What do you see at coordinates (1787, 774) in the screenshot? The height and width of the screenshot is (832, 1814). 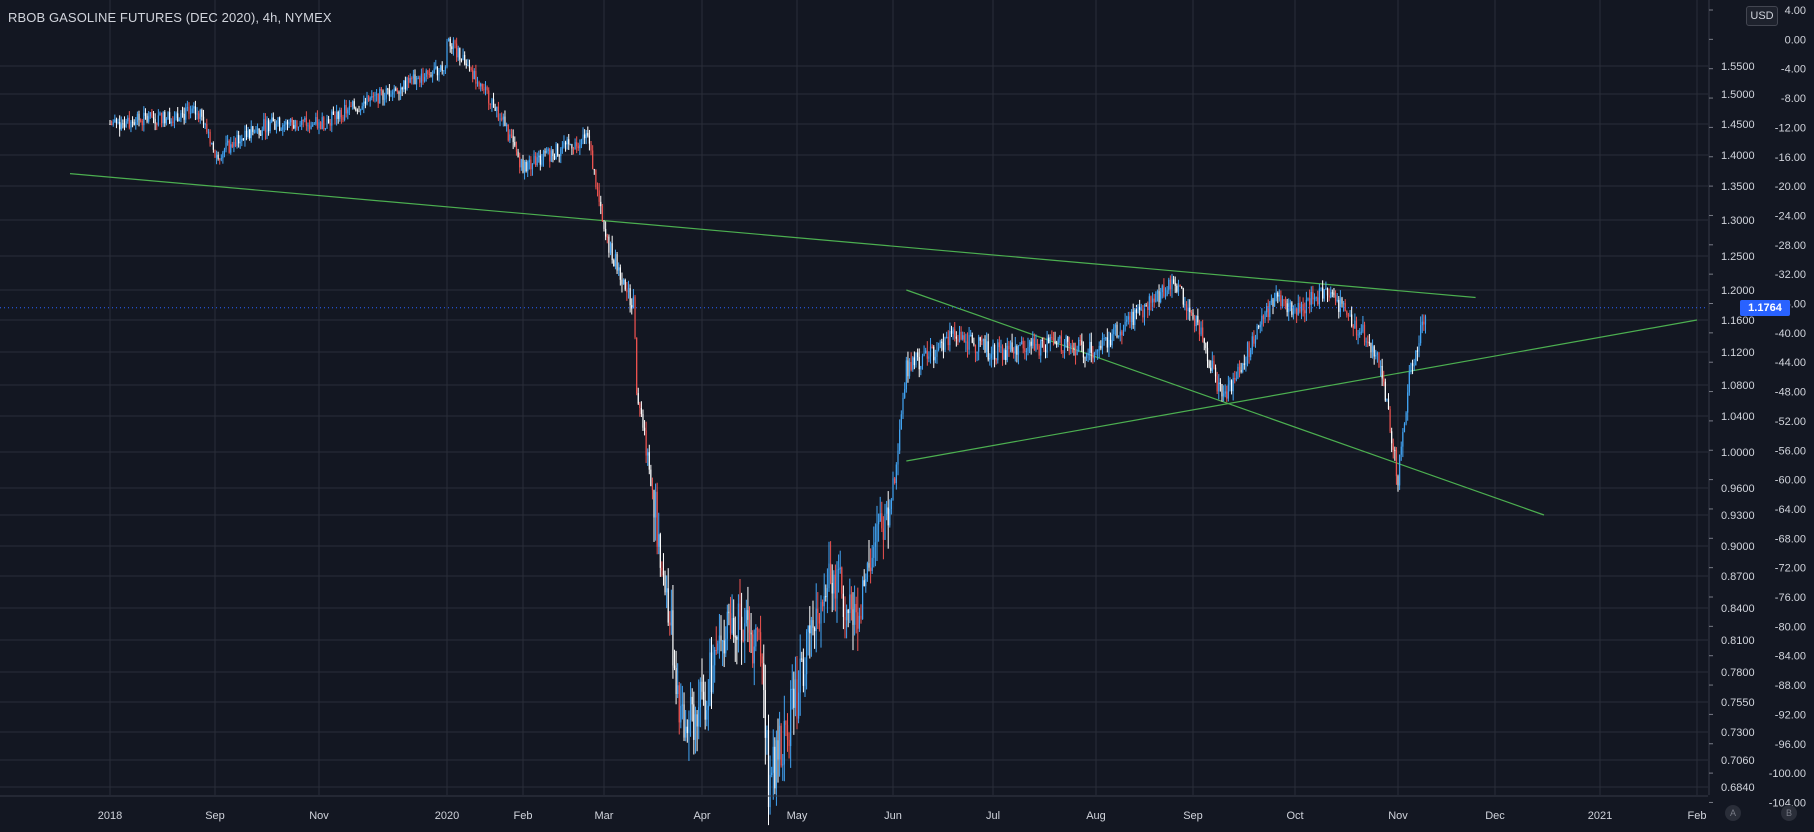 I see `percent-tick-label: -100.00` at bounding box center [1787, 774].